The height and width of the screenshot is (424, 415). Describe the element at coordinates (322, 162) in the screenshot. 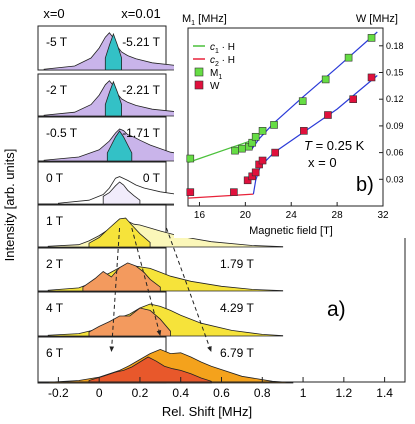

I see `inset-annotation-x: x = 0` at that location.